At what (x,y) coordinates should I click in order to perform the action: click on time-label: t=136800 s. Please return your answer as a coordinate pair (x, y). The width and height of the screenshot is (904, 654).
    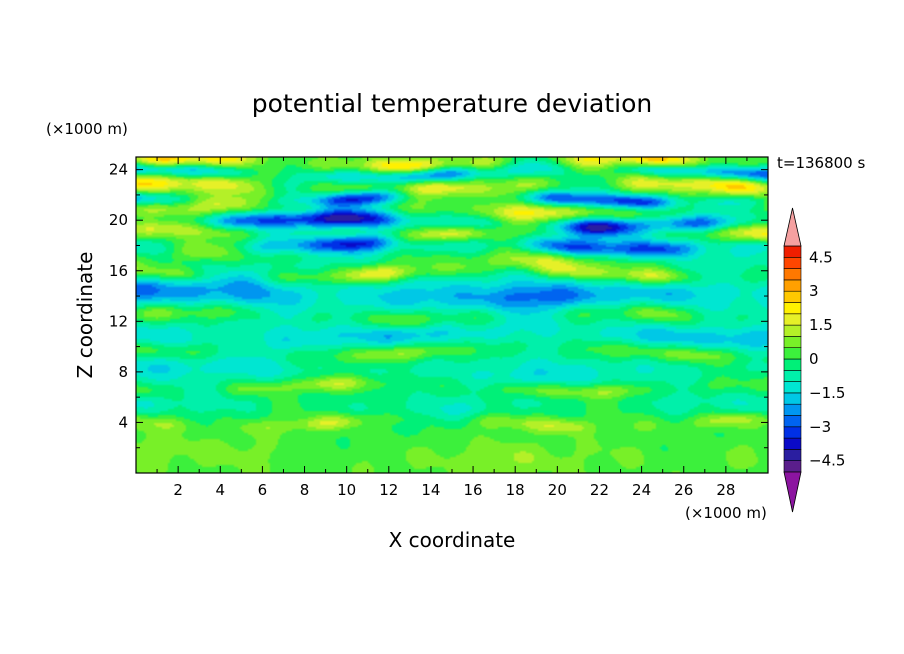
    Looking at the image, I should click on (821, 163).